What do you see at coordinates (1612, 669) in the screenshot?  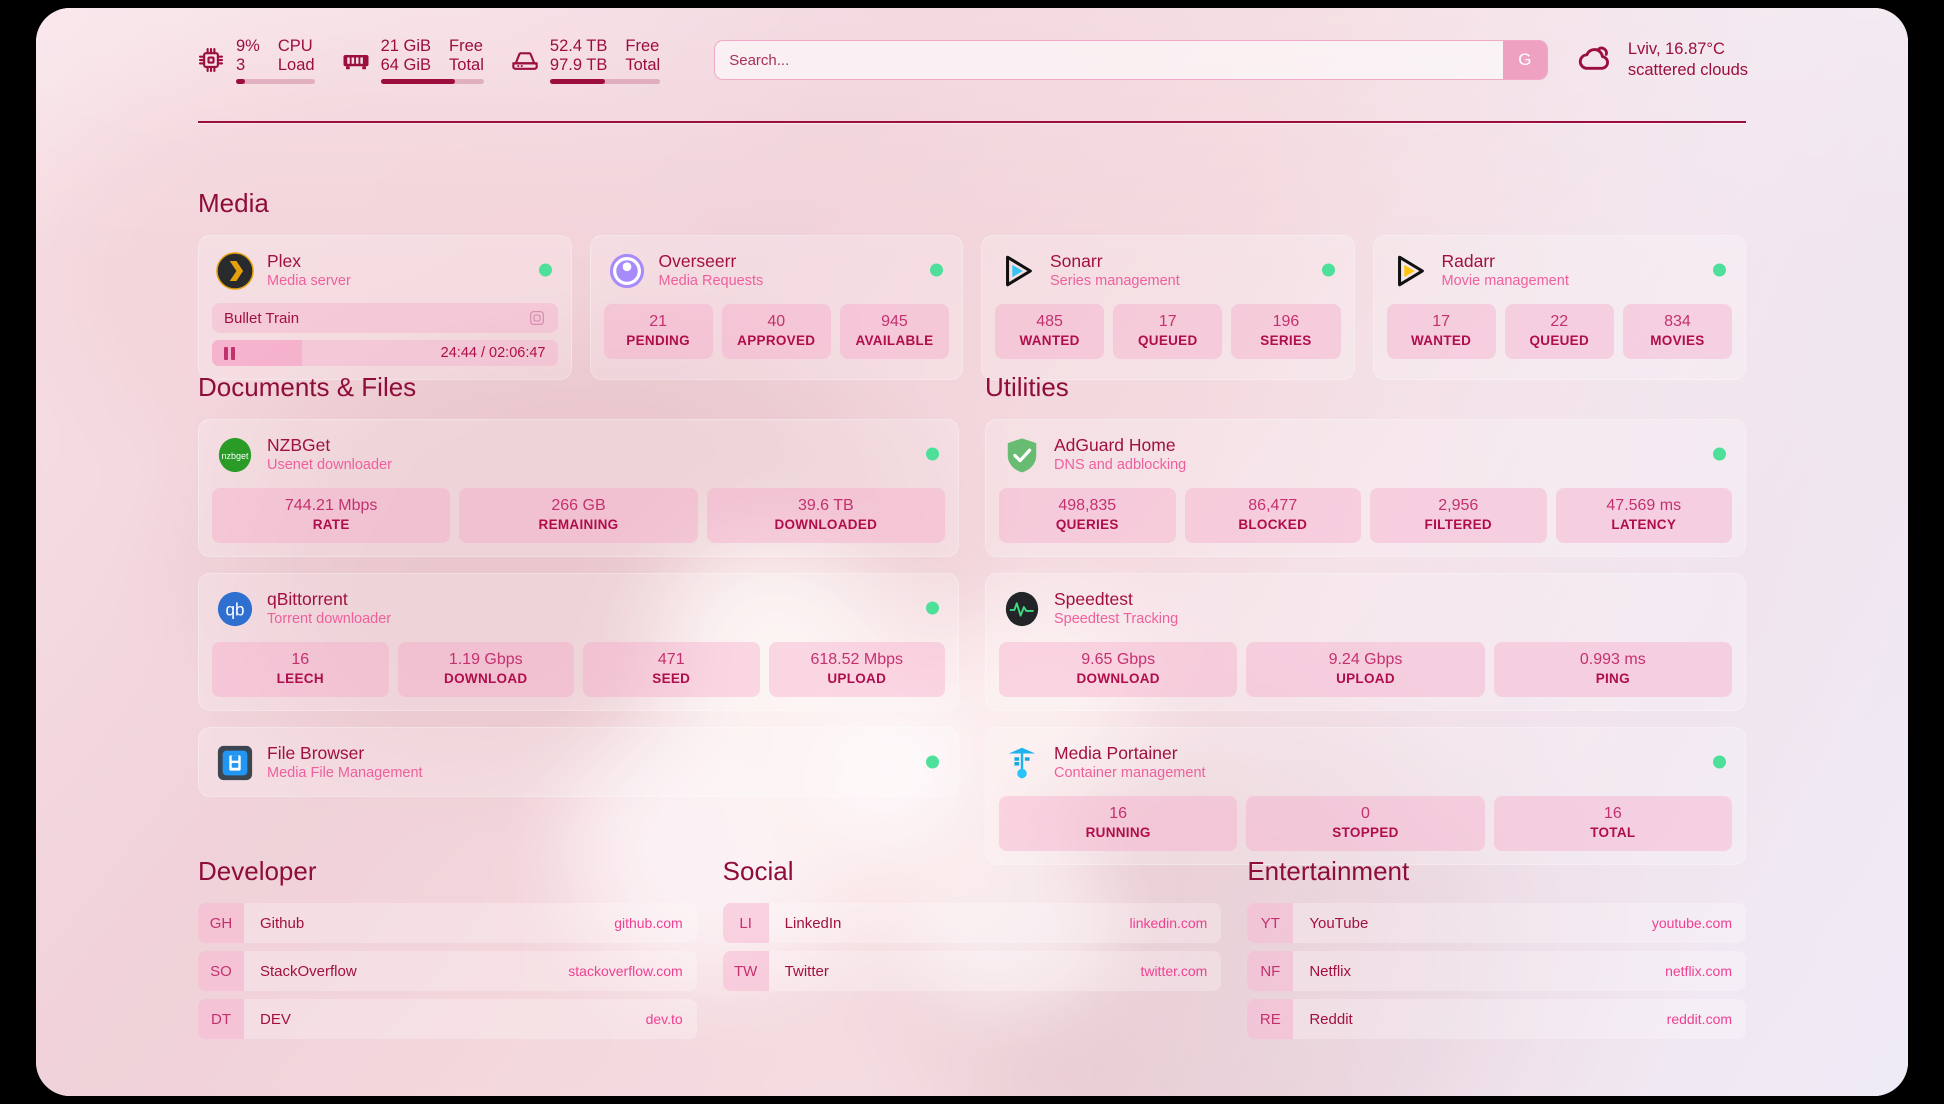 I see `stat-tile: 0.993 ms PING` at bounding box center [1612, 669].